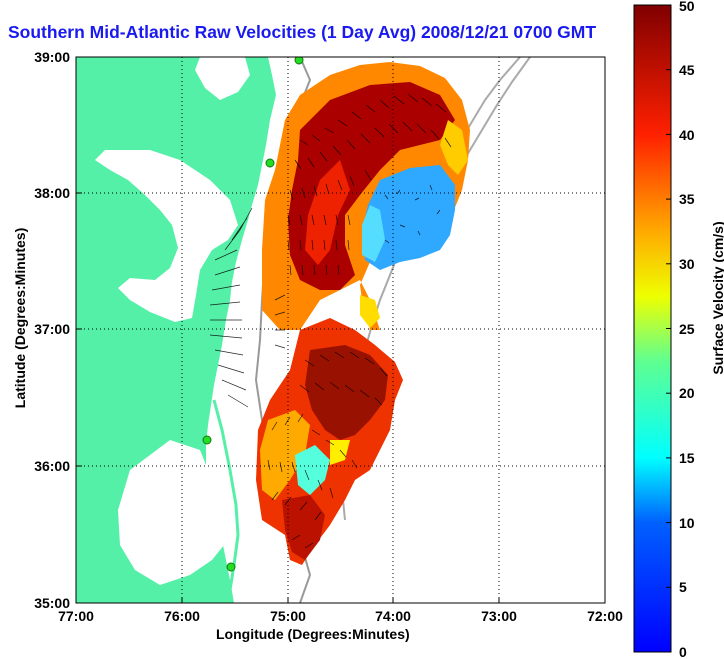 The width and height of the screenshot is (724, 659). Describe the element at coordinates (687, 458) in the screenshot. I see `colorbar-tick-label: 15` at that location.